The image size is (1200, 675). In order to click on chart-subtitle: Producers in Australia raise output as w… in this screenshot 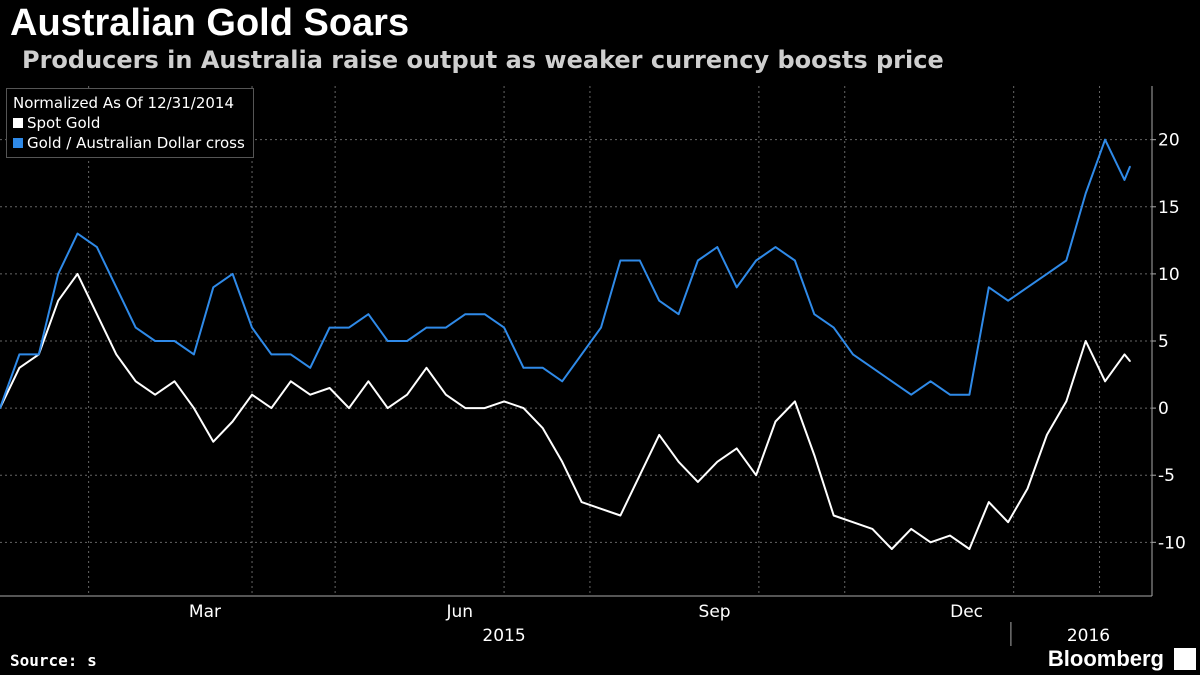, I will do `click(483, 60)`.